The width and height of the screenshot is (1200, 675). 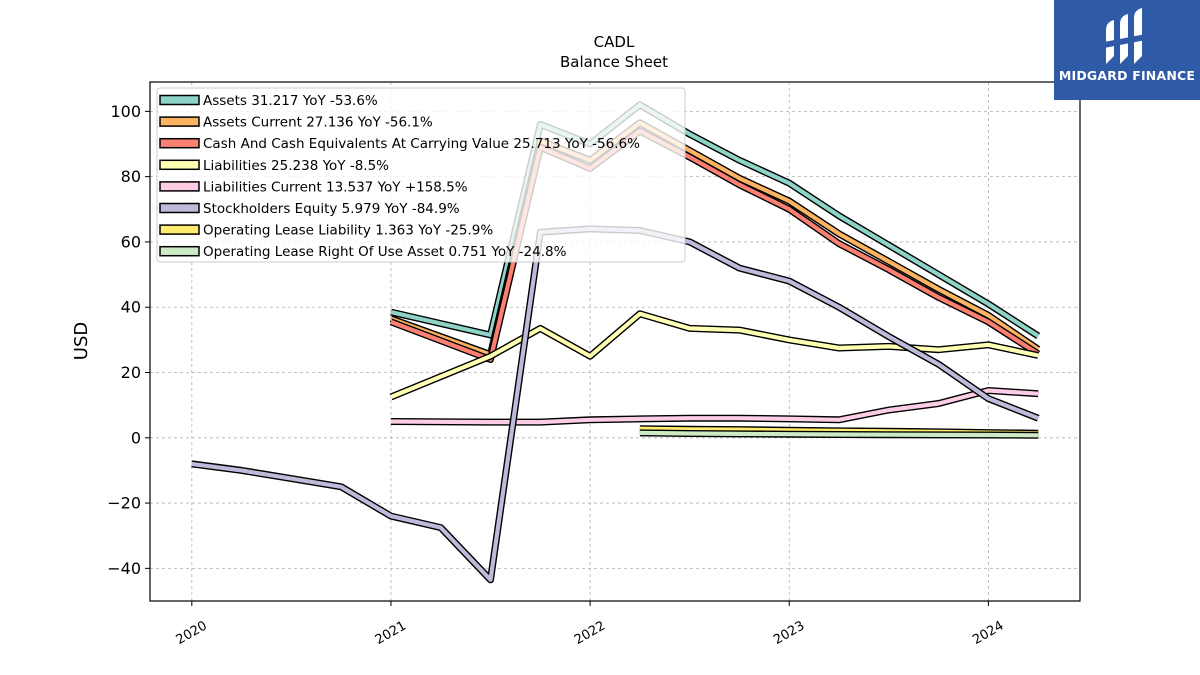 I want to click on legend-entry: Stockholders Equity 5.979 YoY -84.9%, so click(x=331, y=209).